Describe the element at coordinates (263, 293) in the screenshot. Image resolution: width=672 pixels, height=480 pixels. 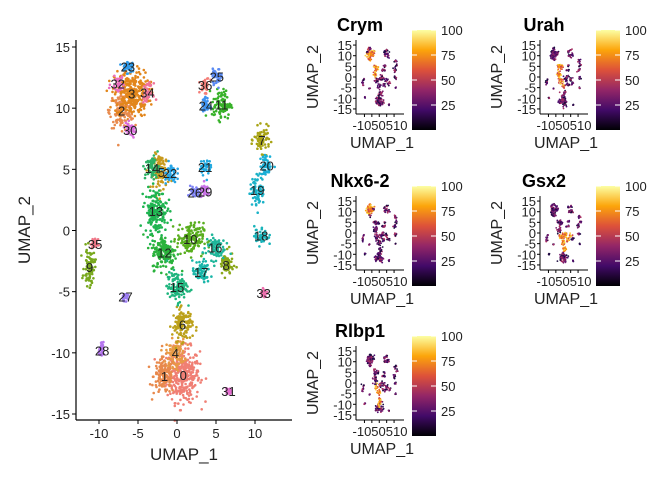
I see `cluster-label-33: 33` at that location.